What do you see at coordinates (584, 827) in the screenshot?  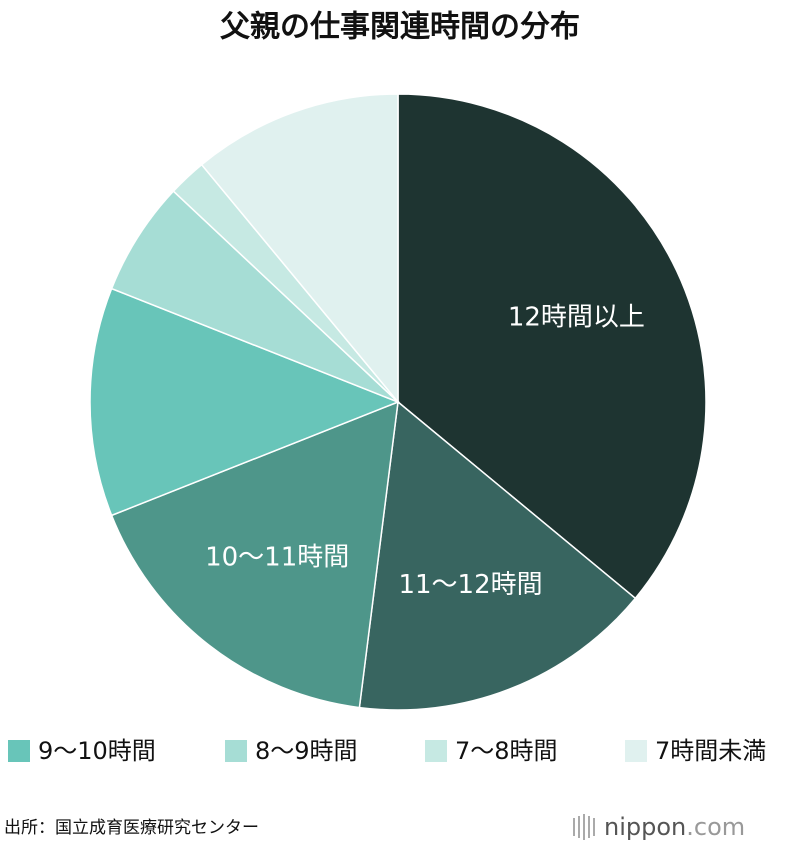 I see `logo-mark` at bounding box center [584, 827].